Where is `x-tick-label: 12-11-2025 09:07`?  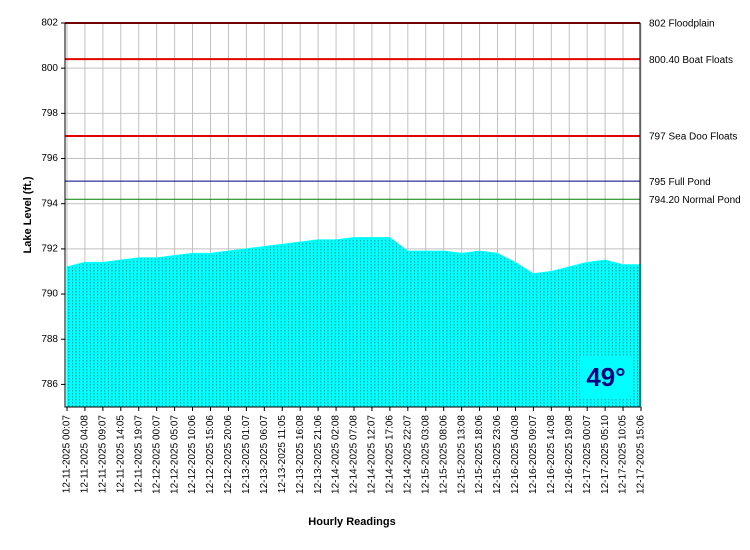 x-tick-label: 12-11-2025 09:07 is located at coordinates (103, 454).